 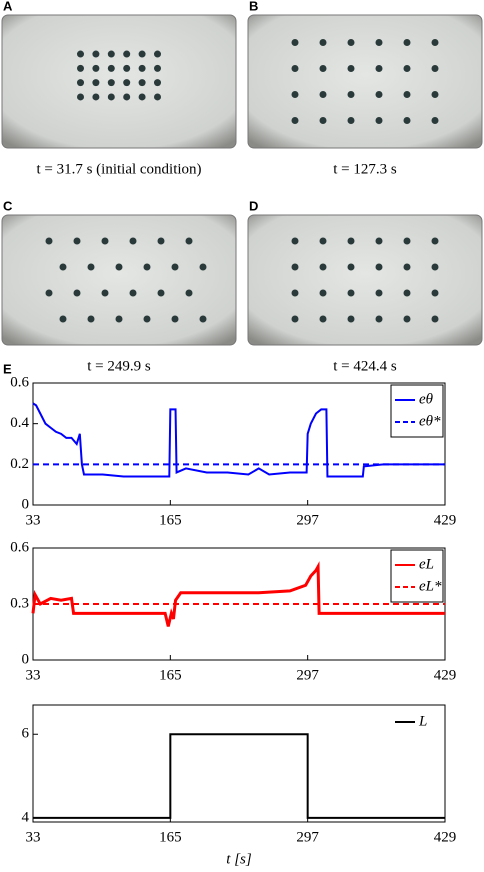 I want to click on photo-caption: t = 127.3 s, so click(x=365, y=169).